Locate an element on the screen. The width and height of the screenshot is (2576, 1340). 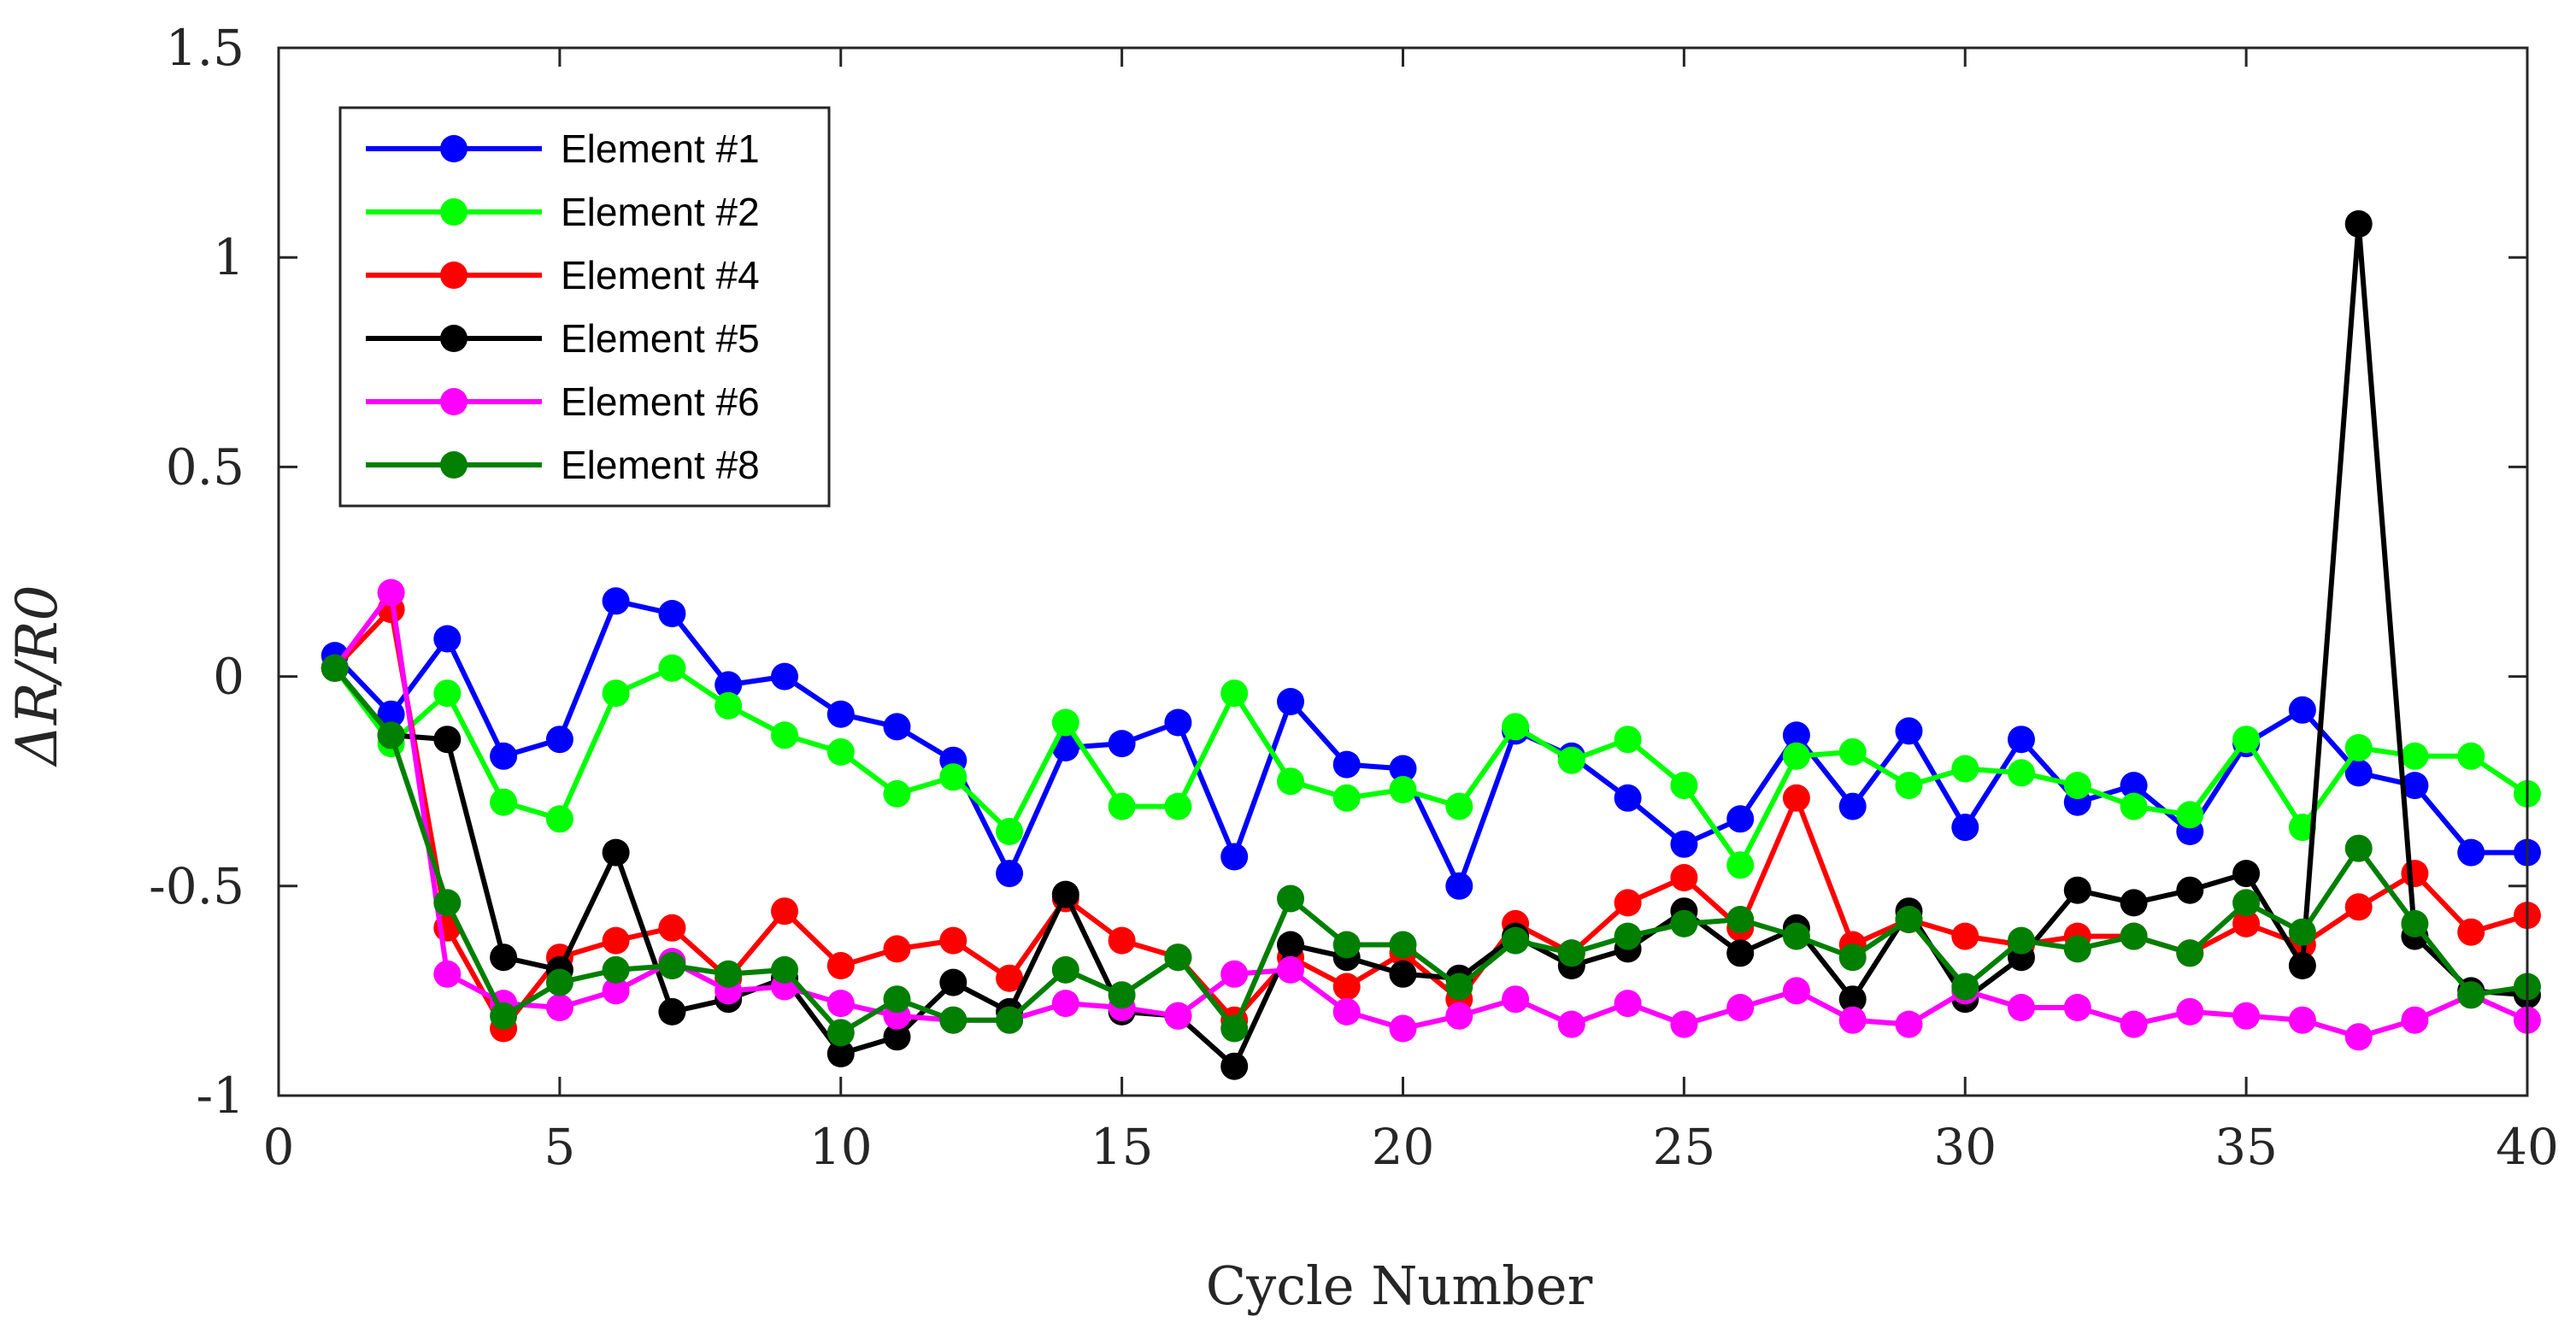
legend-label: Element #2 is located at coordinates (660, 212).